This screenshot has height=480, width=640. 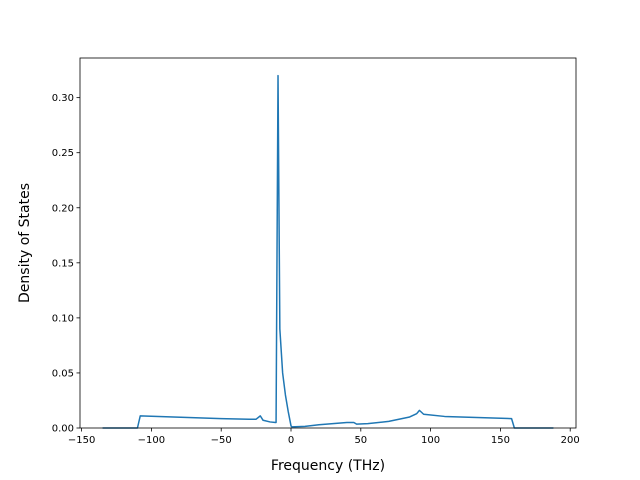 What do you see at coordinates (63, 373) in the screenshot?
I see `y-tick-label: 0.05` at bounding box center [63, 373].